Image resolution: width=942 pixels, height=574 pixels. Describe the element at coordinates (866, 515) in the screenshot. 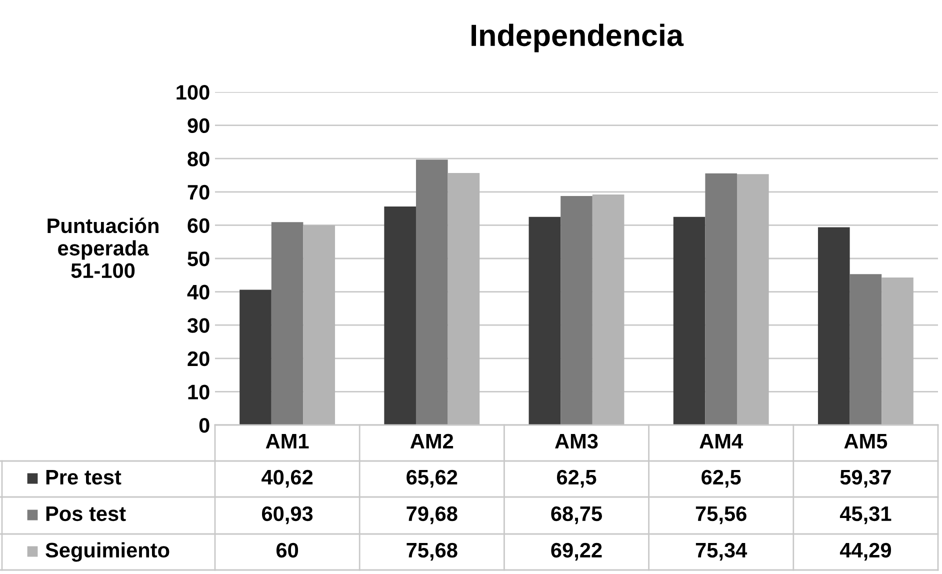

I see `data-label: 45,31` at that location.